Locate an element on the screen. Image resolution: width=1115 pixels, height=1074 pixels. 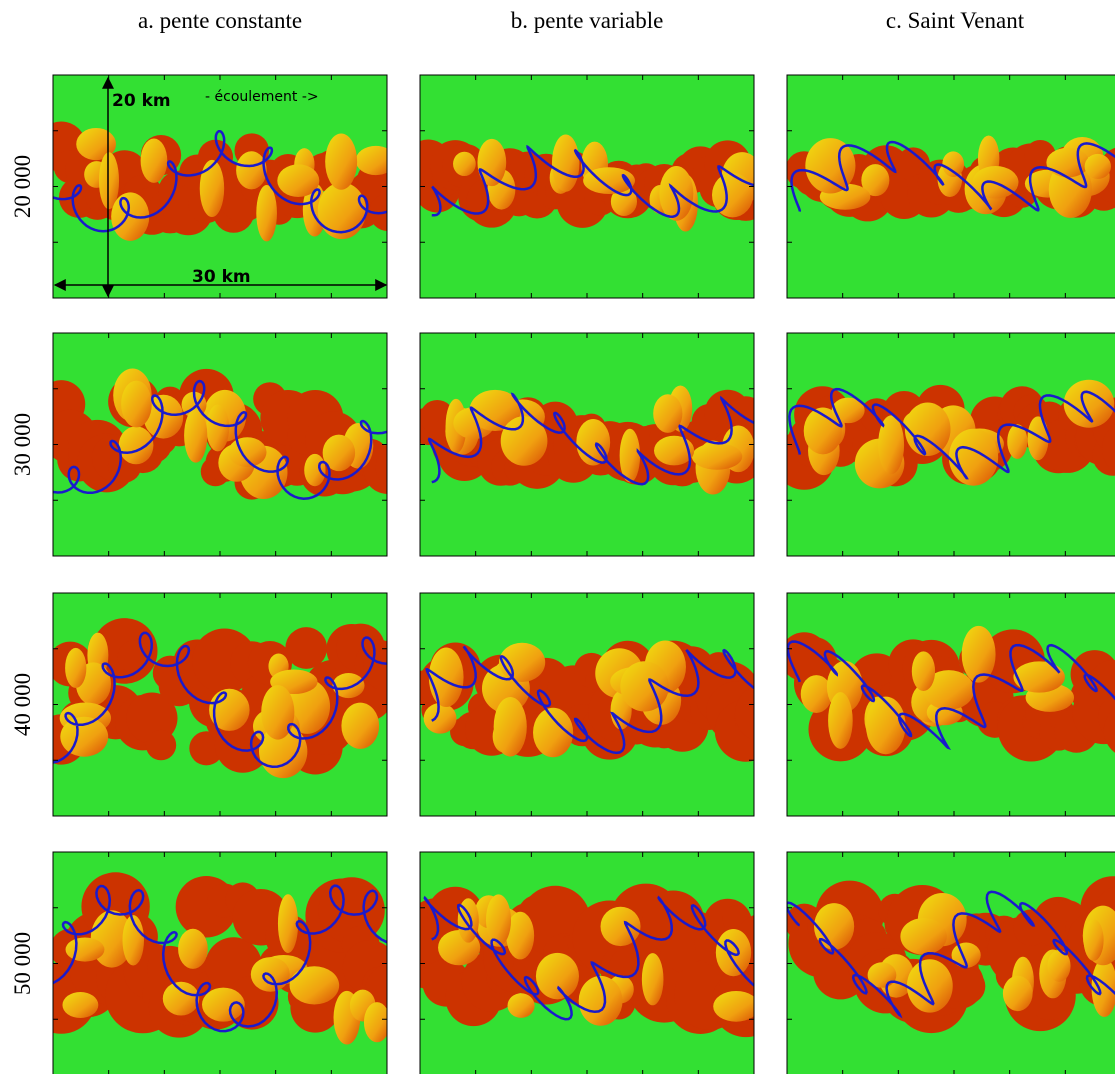
width-label: 30 km is located at coordinates (221, 277).